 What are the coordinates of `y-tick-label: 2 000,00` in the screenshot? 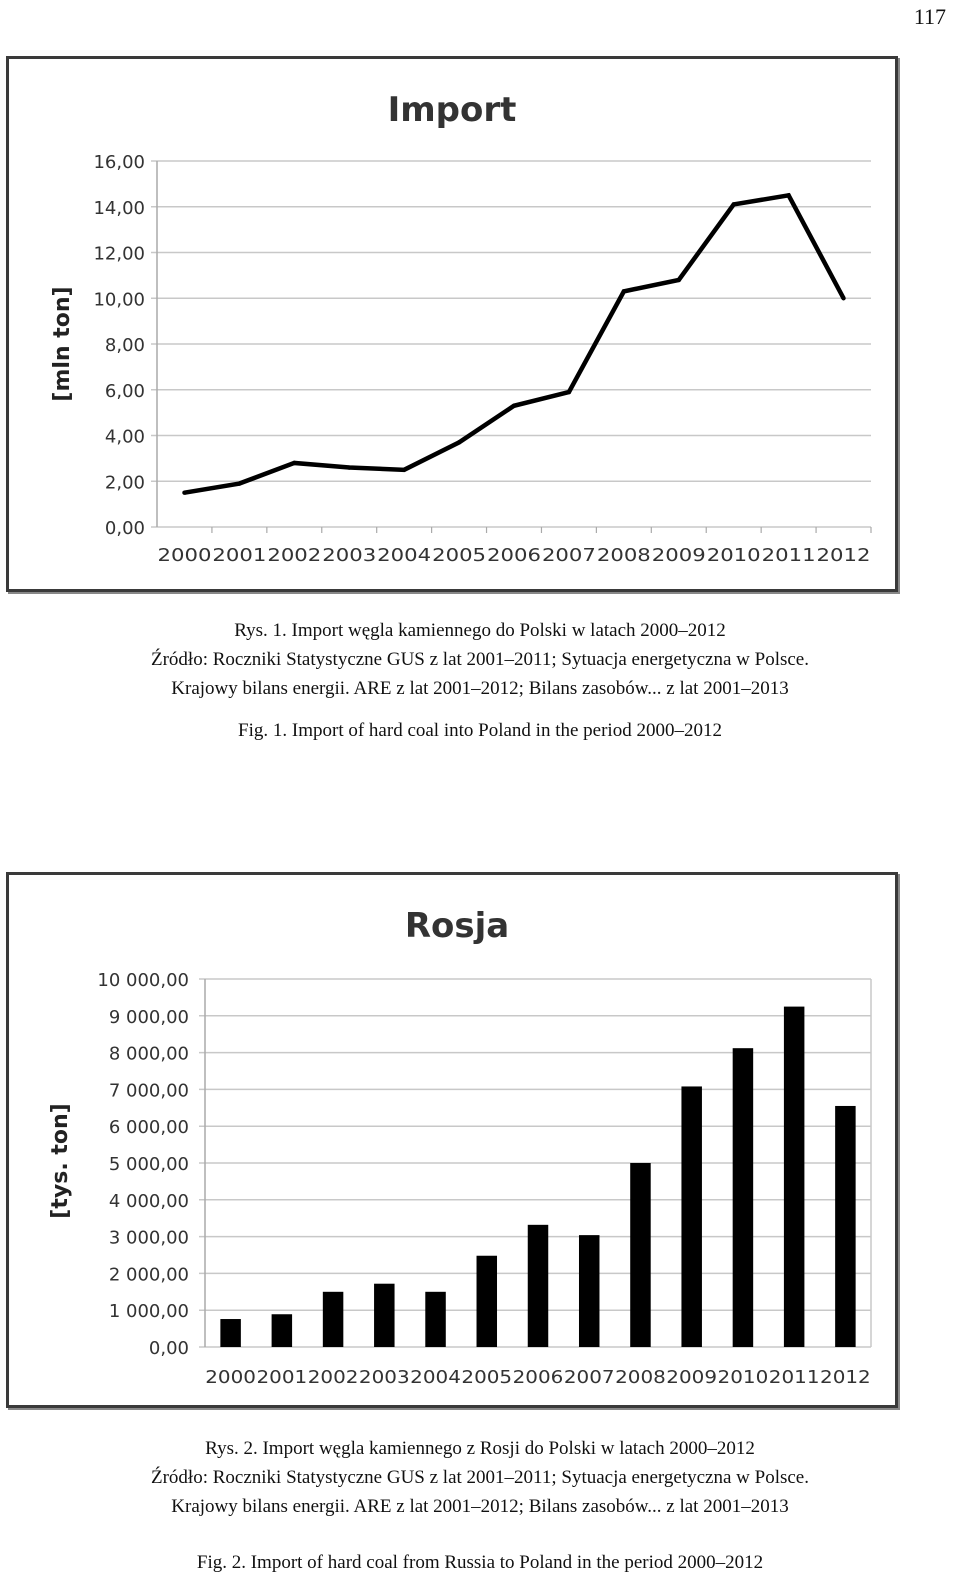 It's located at (149, 1274).